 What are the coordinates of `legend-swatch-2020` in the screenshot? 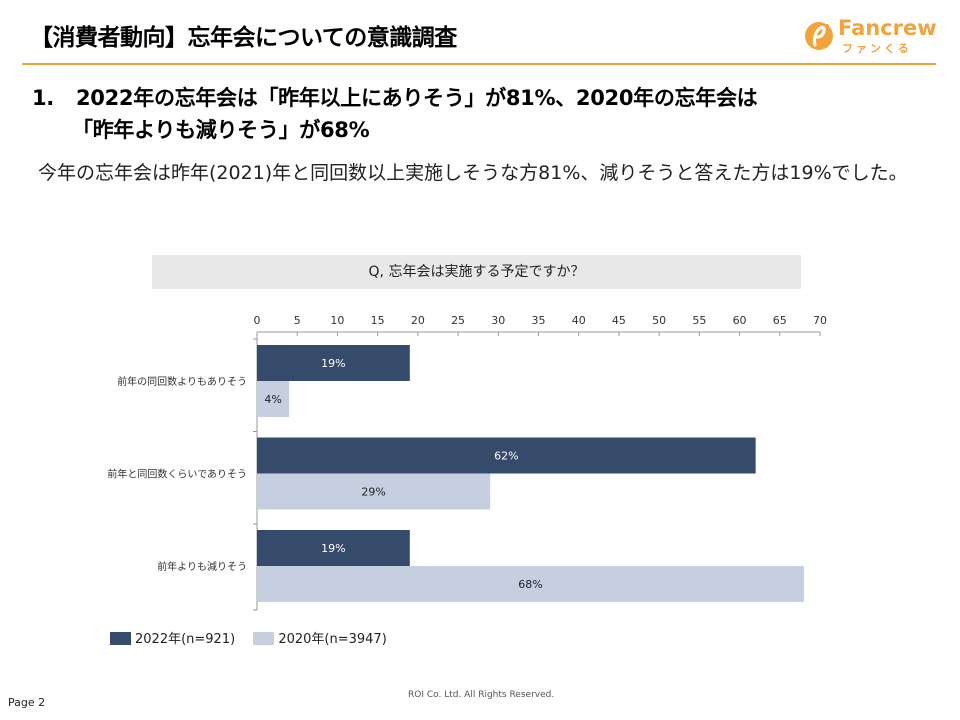 It's located at (264, 638).